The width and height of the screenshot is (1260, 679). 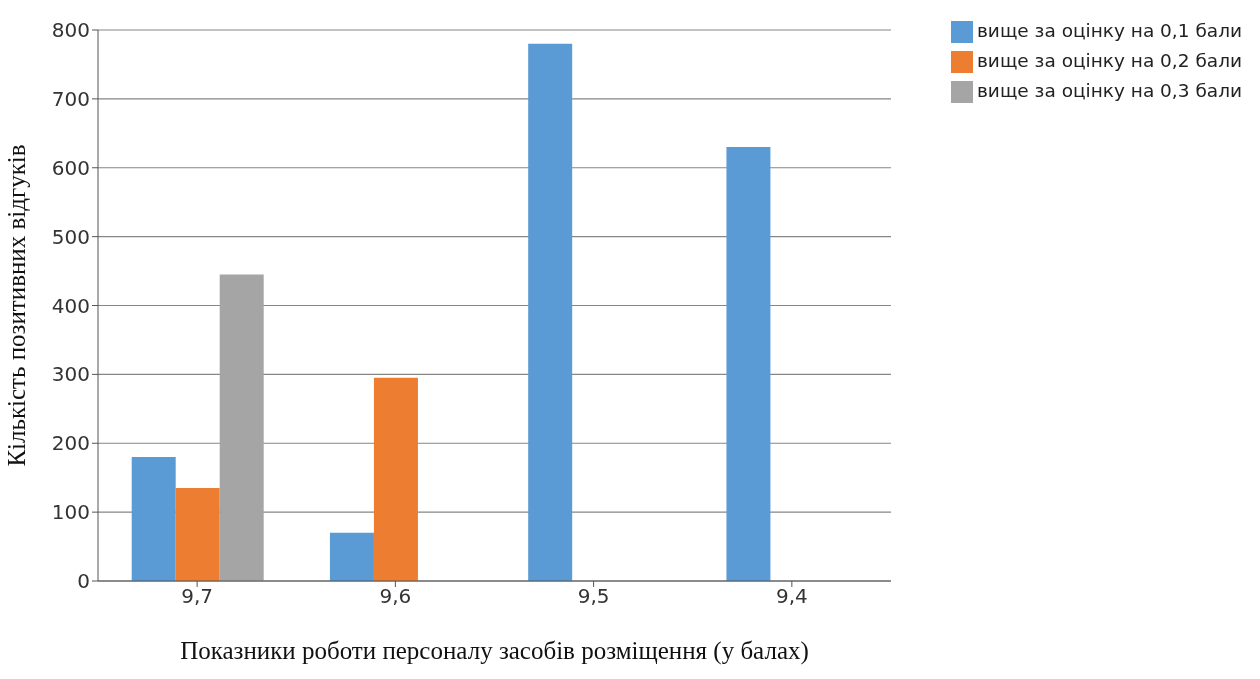 I want to click on y-tick-label: 0, so click(x=83, y=581).